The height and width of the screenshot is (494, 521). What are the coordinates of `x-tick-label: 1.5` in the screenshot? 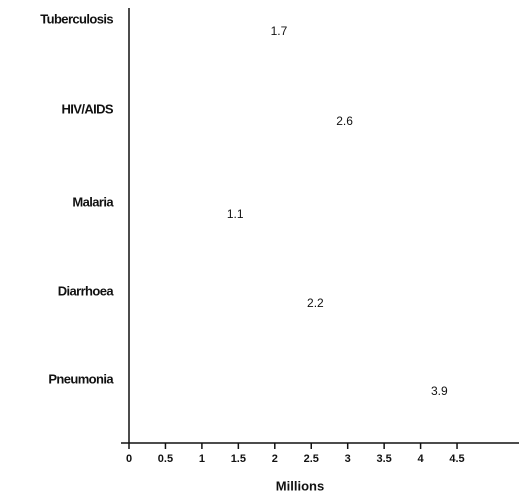 It's located at (238, 459).